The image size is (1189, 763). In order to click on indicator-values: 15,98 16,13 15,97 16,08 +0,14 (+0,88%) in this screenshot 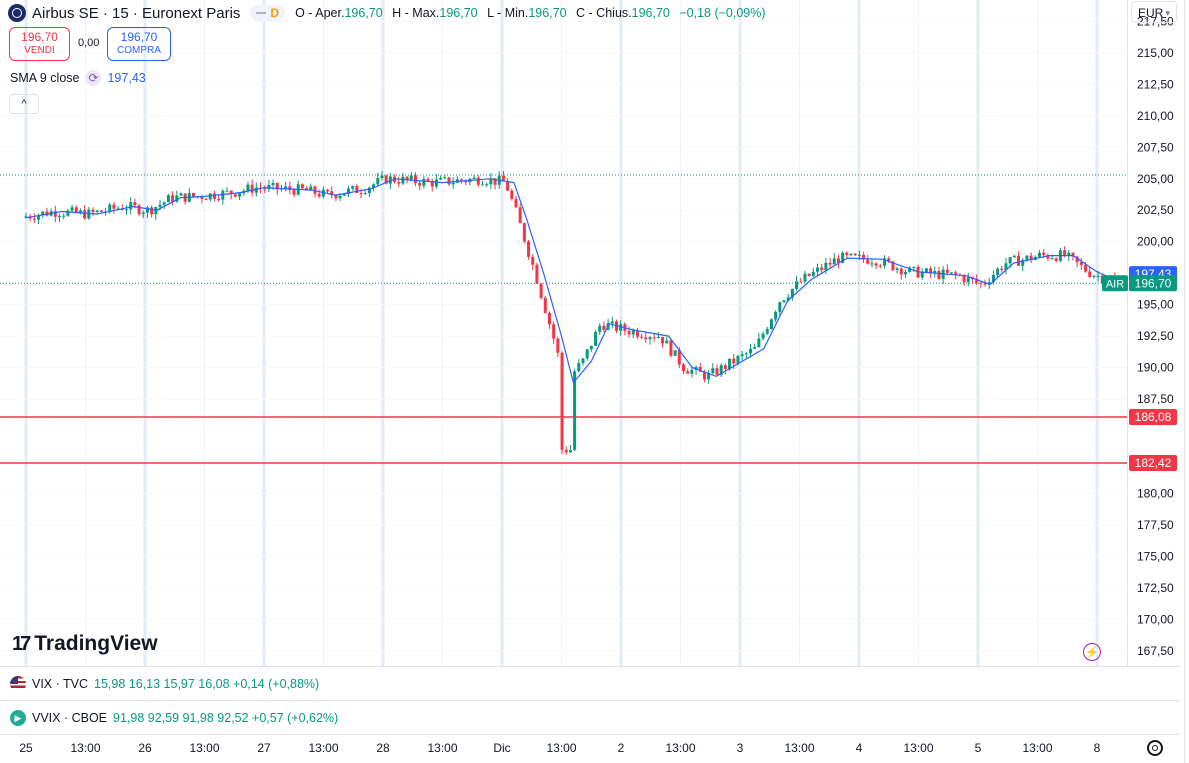, I will do `click(207, 684)`.